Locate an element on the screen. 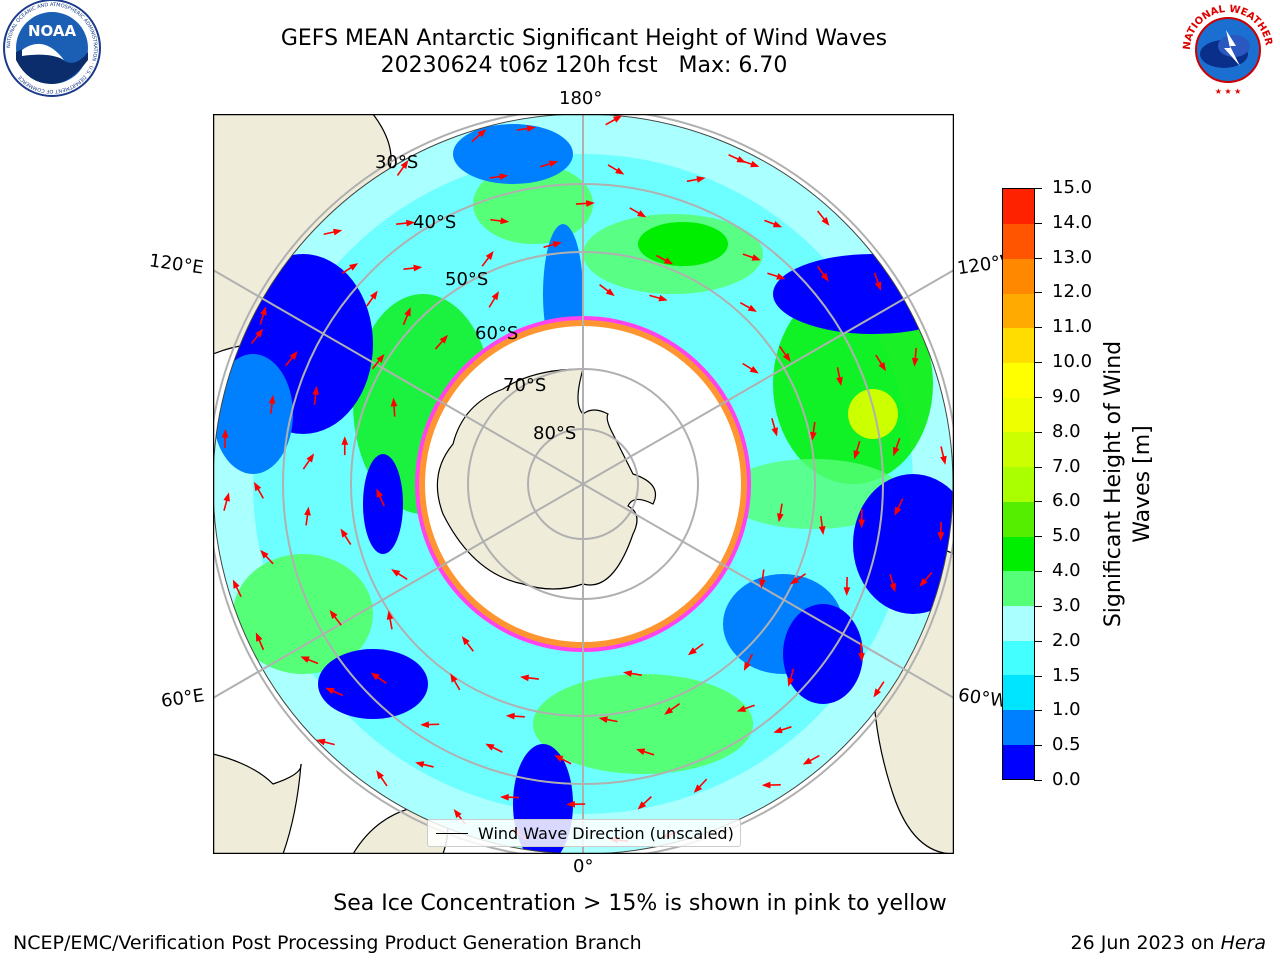 The height and width of the screenshot is (960, 1280). lat-label-70s: 70°S is located at coordinates (525, 385).